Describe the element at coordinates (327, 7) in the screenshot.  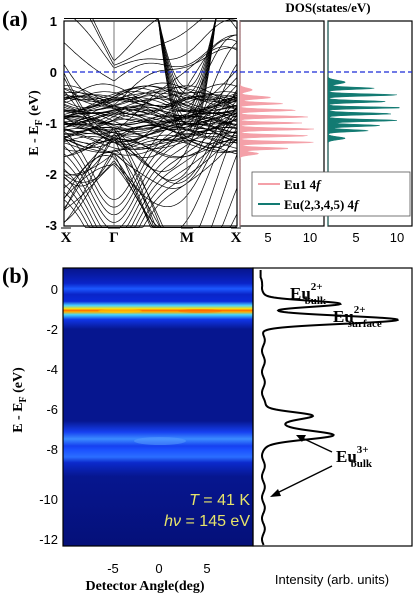
I see `dos-title: DOS(states/eV)` at that location.